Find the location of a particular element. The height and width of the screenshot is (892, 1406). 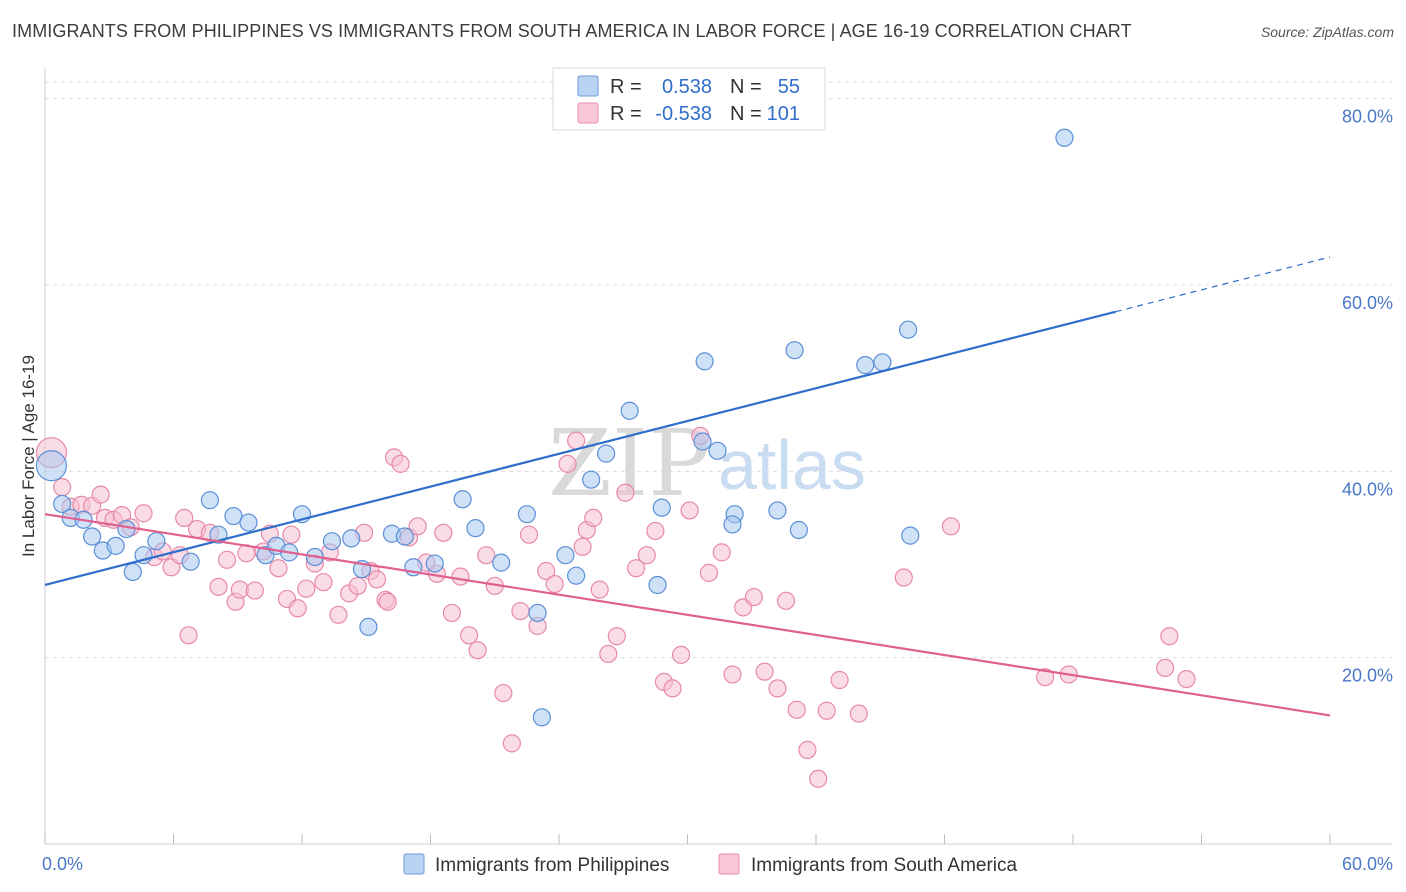

y-tick-label-60: 60.0% is located at coordinates (1367, 303).